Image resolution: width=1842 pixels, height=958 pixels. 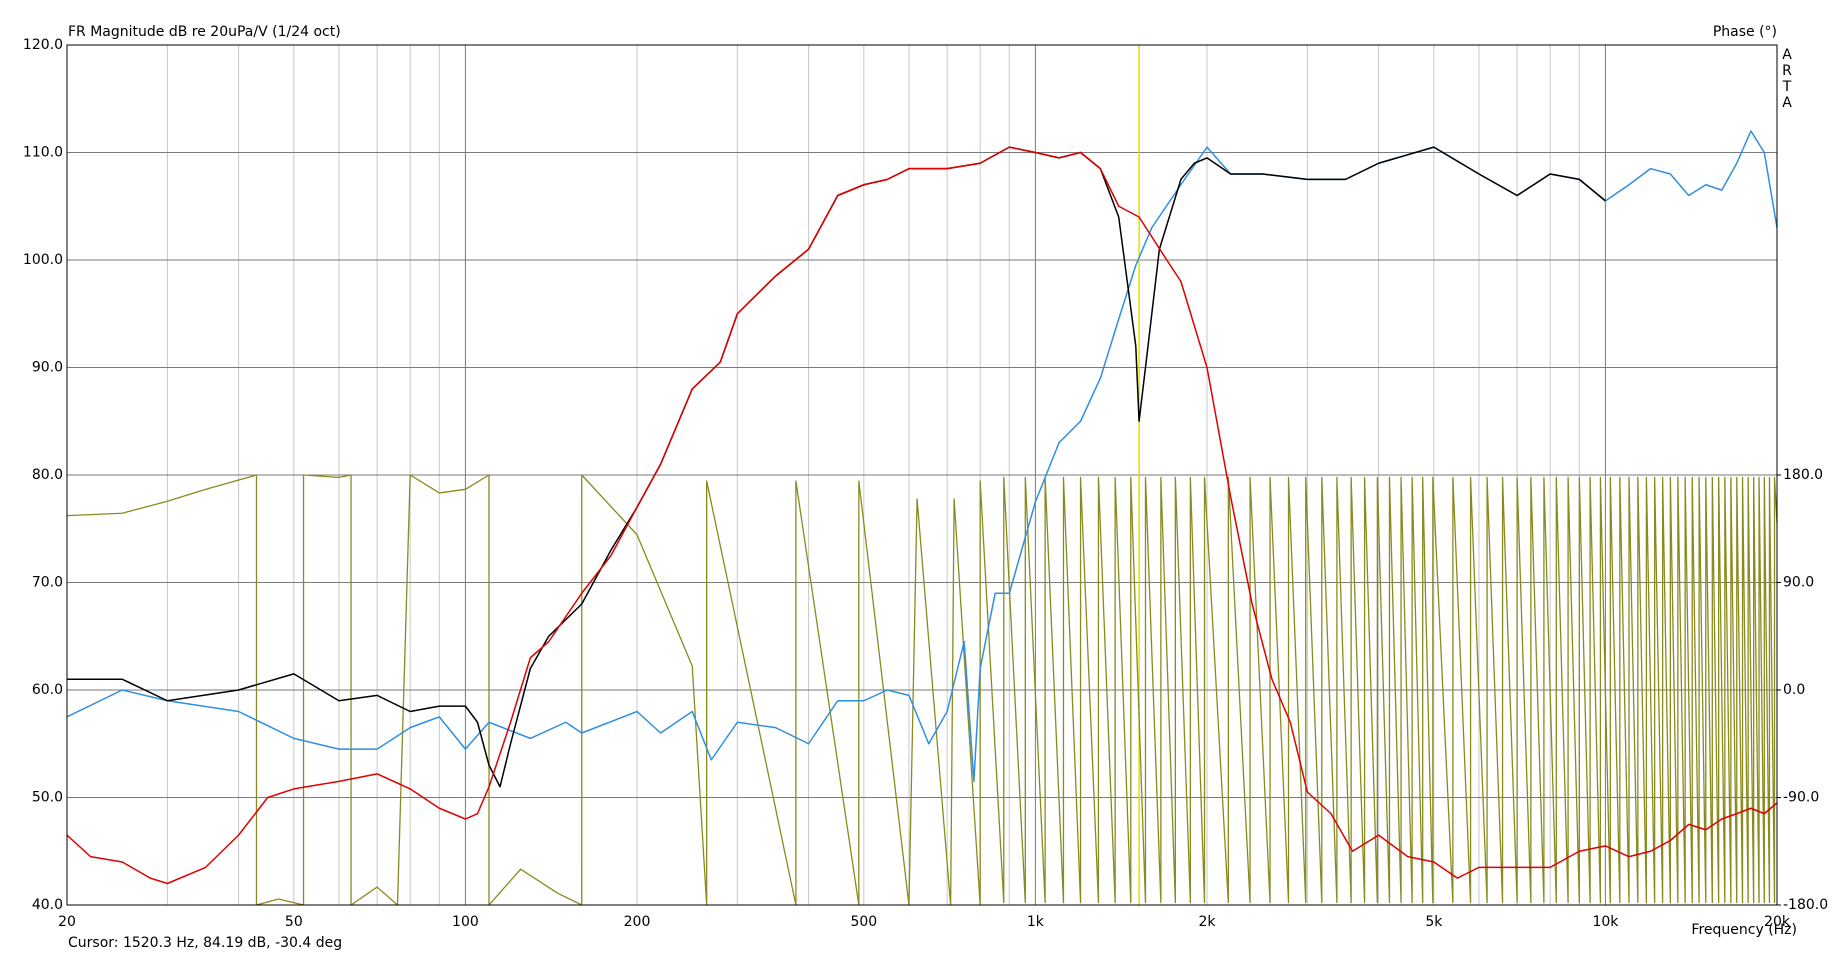 I want to click on x-tick-label: 2k, so click(x=1207, y=922).